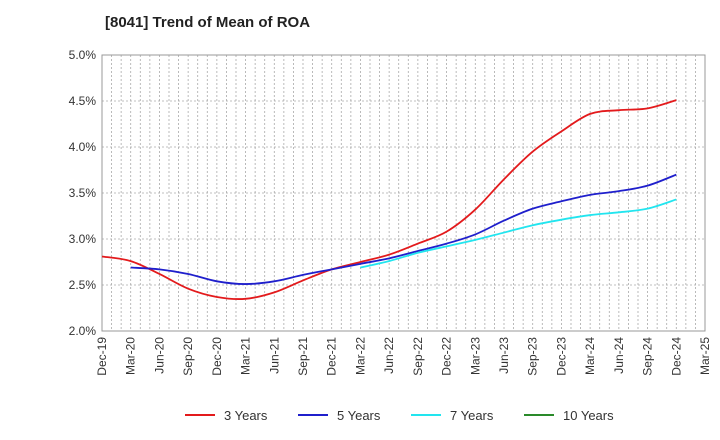 The width and height of the screenshot is (720, 440). I want to click on legend-label: 7 Years, so click(472, 415).